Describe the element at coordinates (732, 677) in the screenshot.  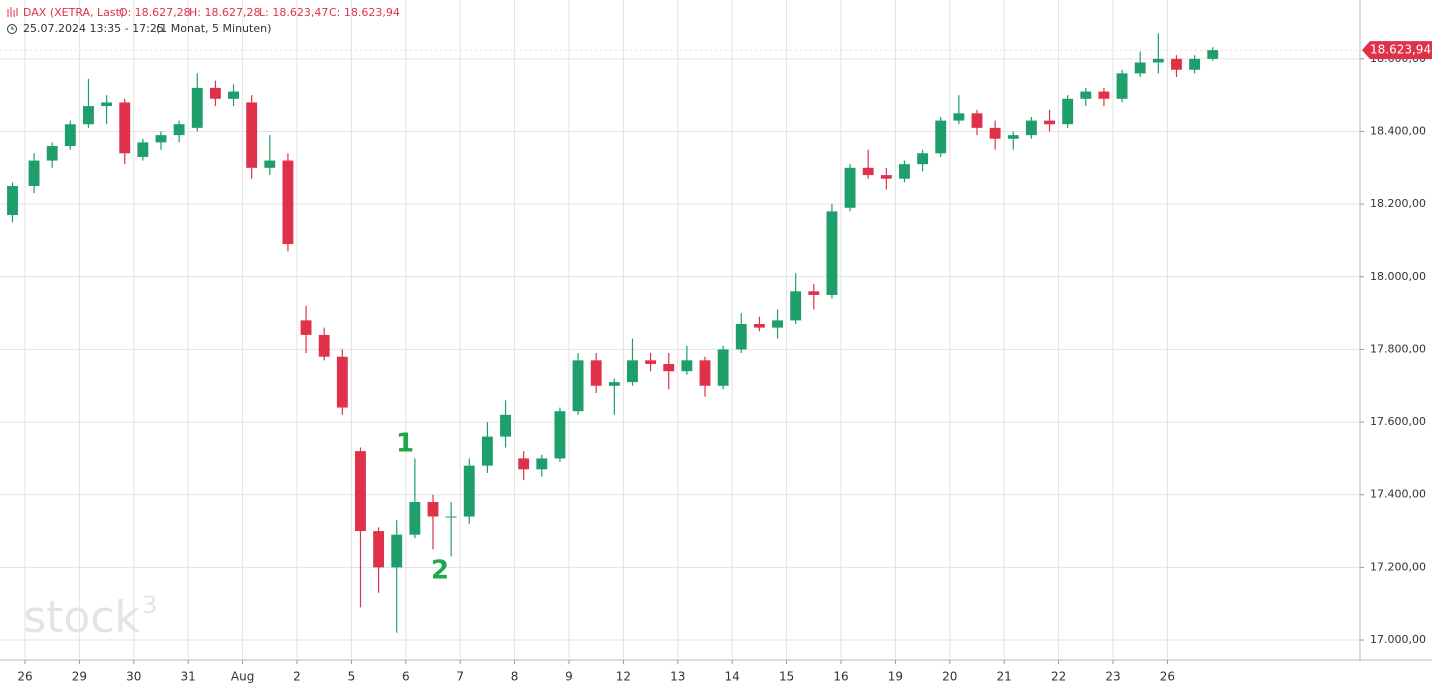
I see `x-tick-label: 14` at that location.